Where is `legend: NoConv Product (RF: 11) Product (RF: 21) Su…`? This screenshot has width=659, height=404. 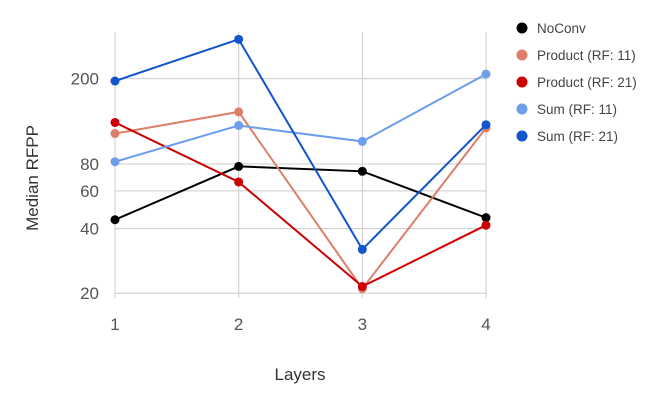 legend: NoConv Product (RF: 11) Product (RF: 21) Su… is located at coordinates (576, 82).